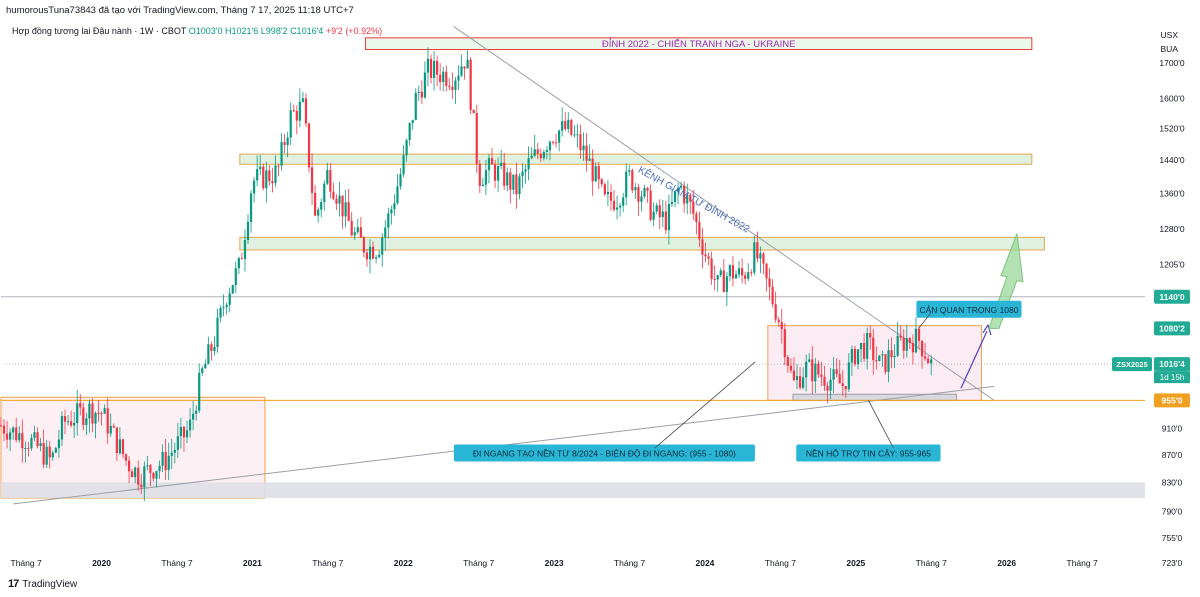 This screenshot has height=597, width=1200. Describe the element at coordinates (874, 397) in the screenshot. I see `support-base-zone` at that location.